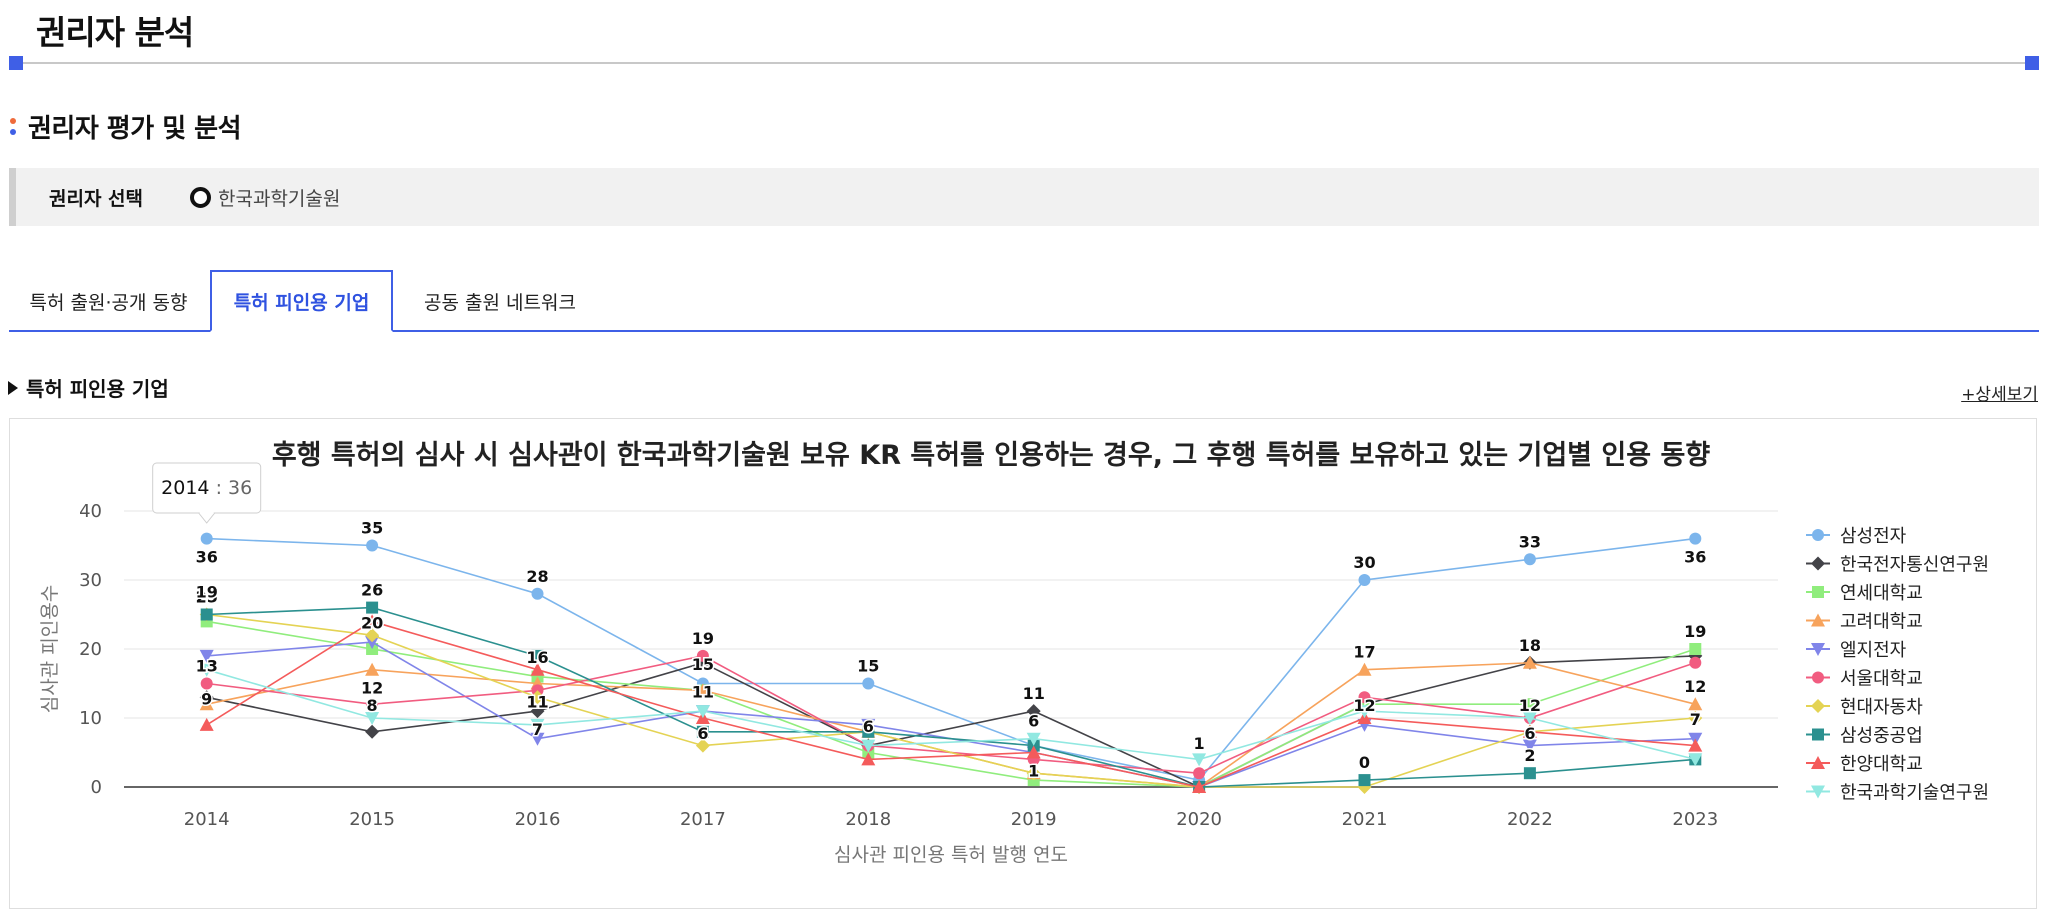 This screenshot has width=2048, height=917. What do you see at coordinates (1024, 197) in the screenshot?
I see `rights-holder-selector: 권리자 선택 한국과학기술원` at bounding box center [1024, 197].